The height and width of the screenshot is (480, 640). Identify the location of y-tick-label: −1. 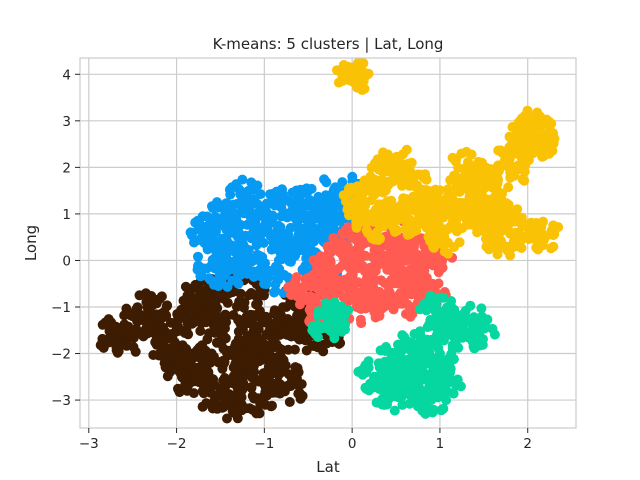
(61, 308).